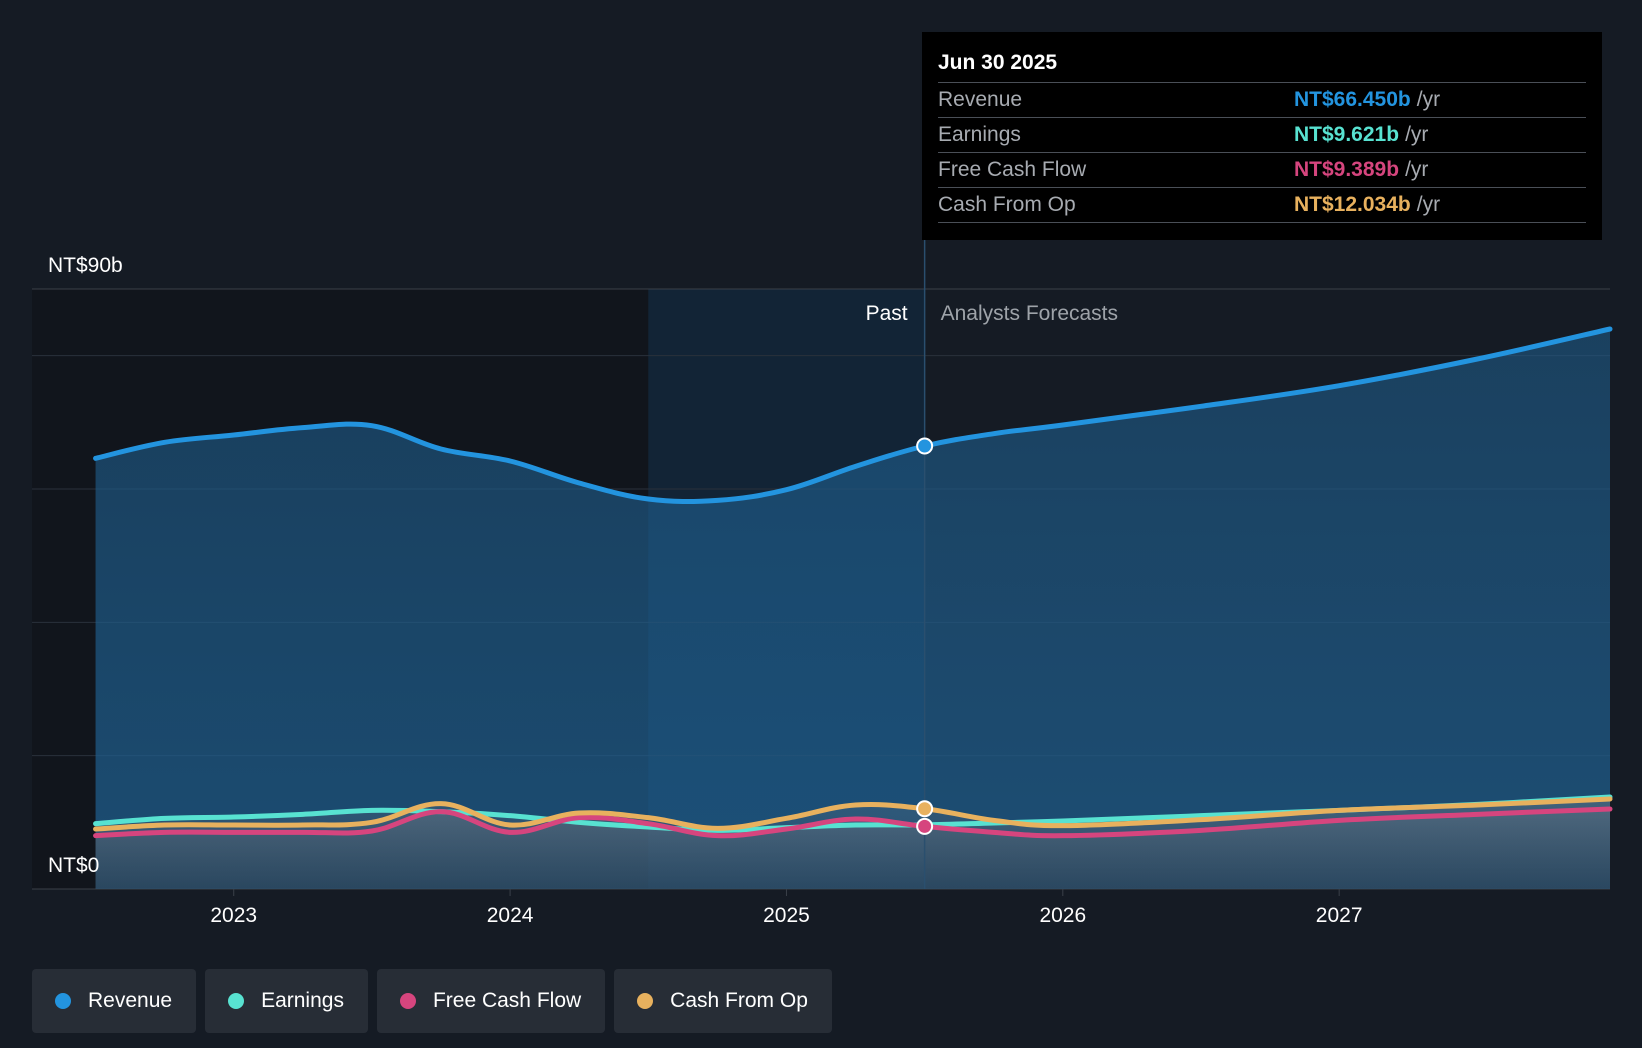  What do you see at coordinates (507, 1000) in the screenshot?
I see `legend-label: Free Cash Flow` at bounding box center [507, 1000].